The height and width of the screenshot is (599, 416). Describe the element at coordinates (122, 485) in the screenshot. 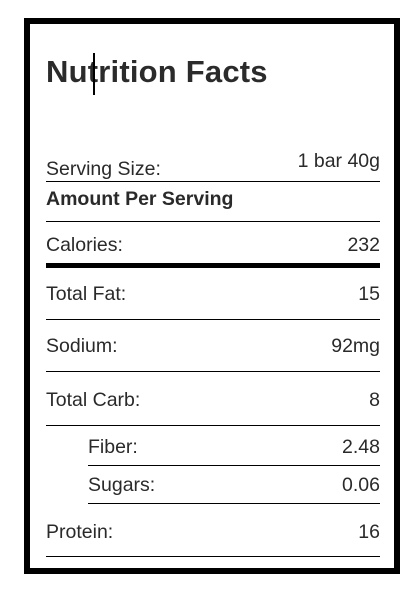

I see `sub-nutrient-label: Sugars:` at that location.